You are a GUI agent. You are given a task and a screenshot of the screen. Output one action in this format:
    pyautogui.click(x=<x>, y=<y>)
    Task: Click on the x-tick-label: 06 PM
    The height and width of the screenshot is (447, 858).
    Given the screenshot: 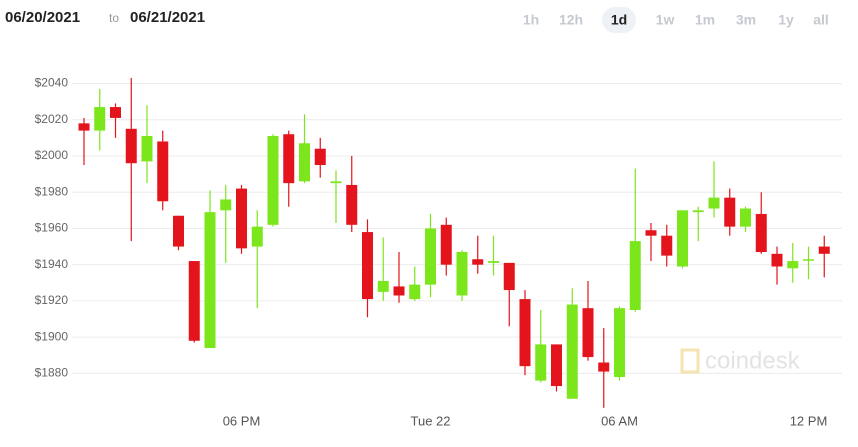 What is the action you would take?
    pyautogui.click(x=242, y=420)
    